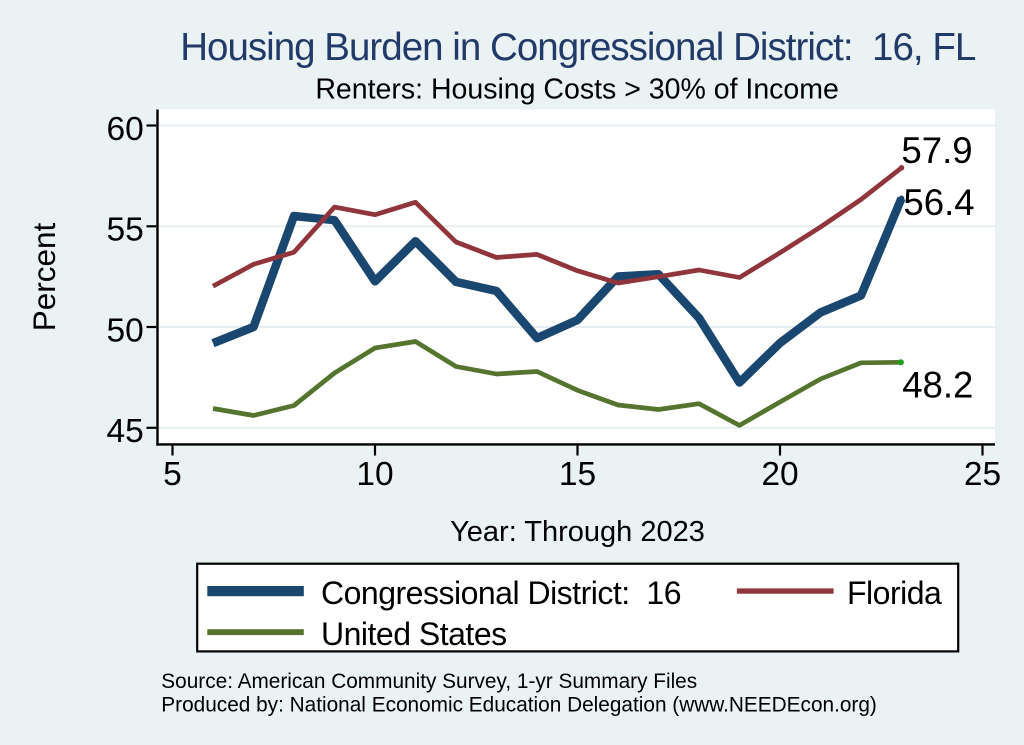 The image size is (1024, 745). What do you see at coordinates (374, 474) in the screenshot?
I see `svg-text: 10` at bounding box center [374, 474].